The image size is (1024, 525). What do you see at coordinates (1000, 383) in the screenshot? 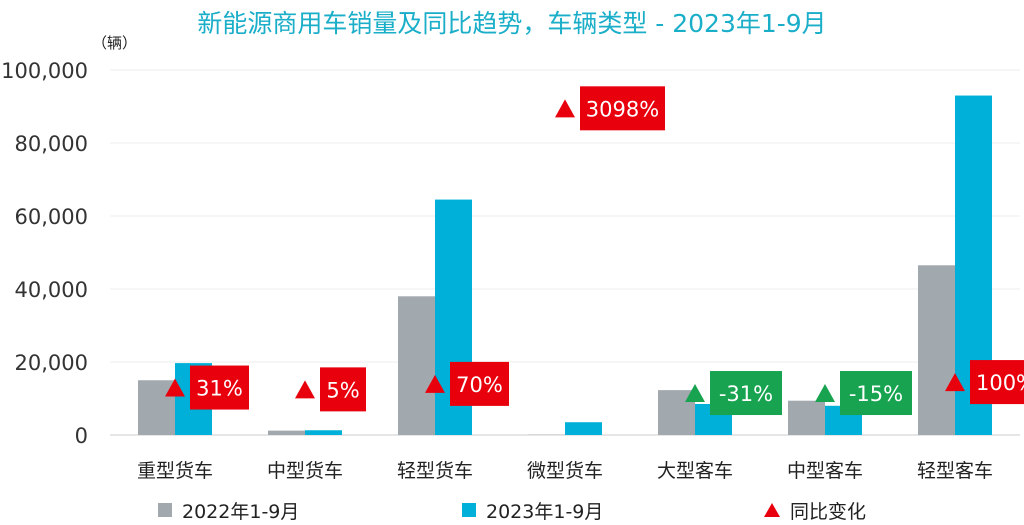
I see `yoy-label: 100%` at bounding box center [1000, 383].